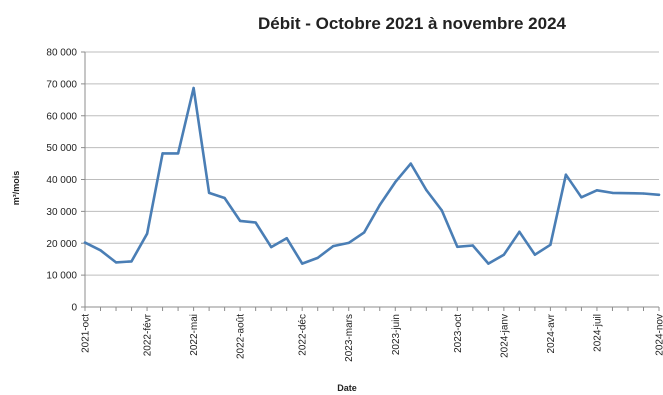 The height and width of the screenshot is (395, 663). What do you see at coordinates (303, 335) in the screenshot?
I see `x-tick-label: 2022-déc` at bounding box center [303, 335].